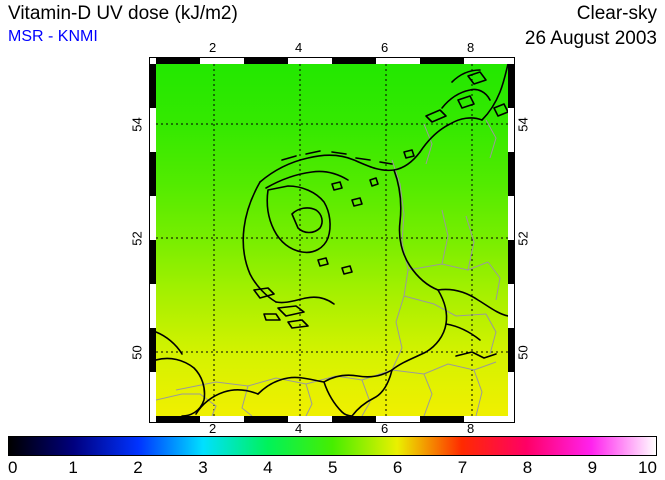 This screenshot has width=665, height=480. Describe the element at coordinates (123, 13) in the screenshot. I see `page-title: Vitamin-D UV dose (kJ/m2)` at that location.